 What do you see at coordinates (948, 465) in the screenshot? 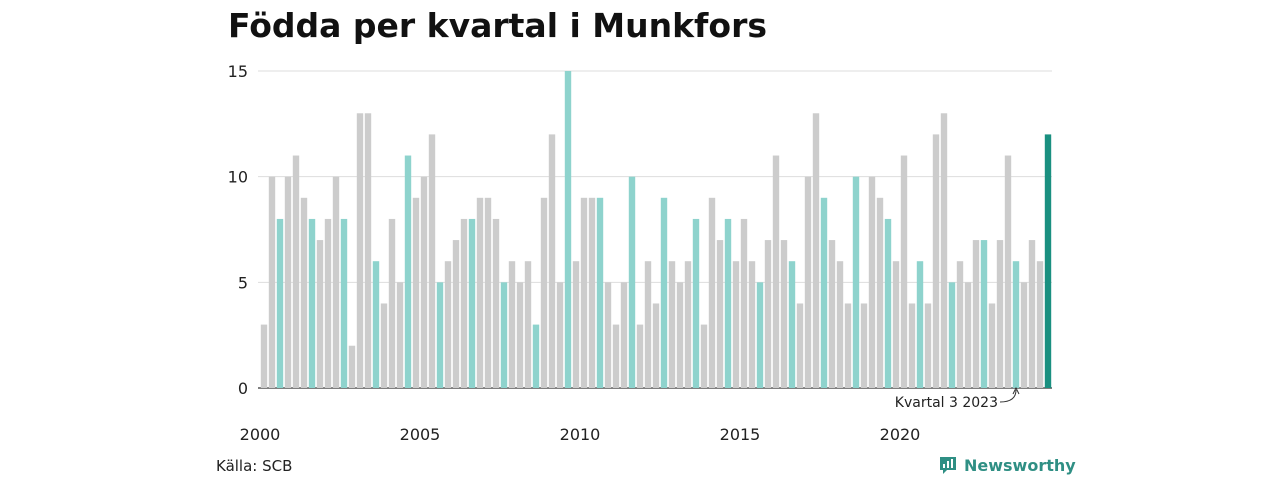
I see `bar-chart-speech-bubble-icon` at bounding box center [948, 465].